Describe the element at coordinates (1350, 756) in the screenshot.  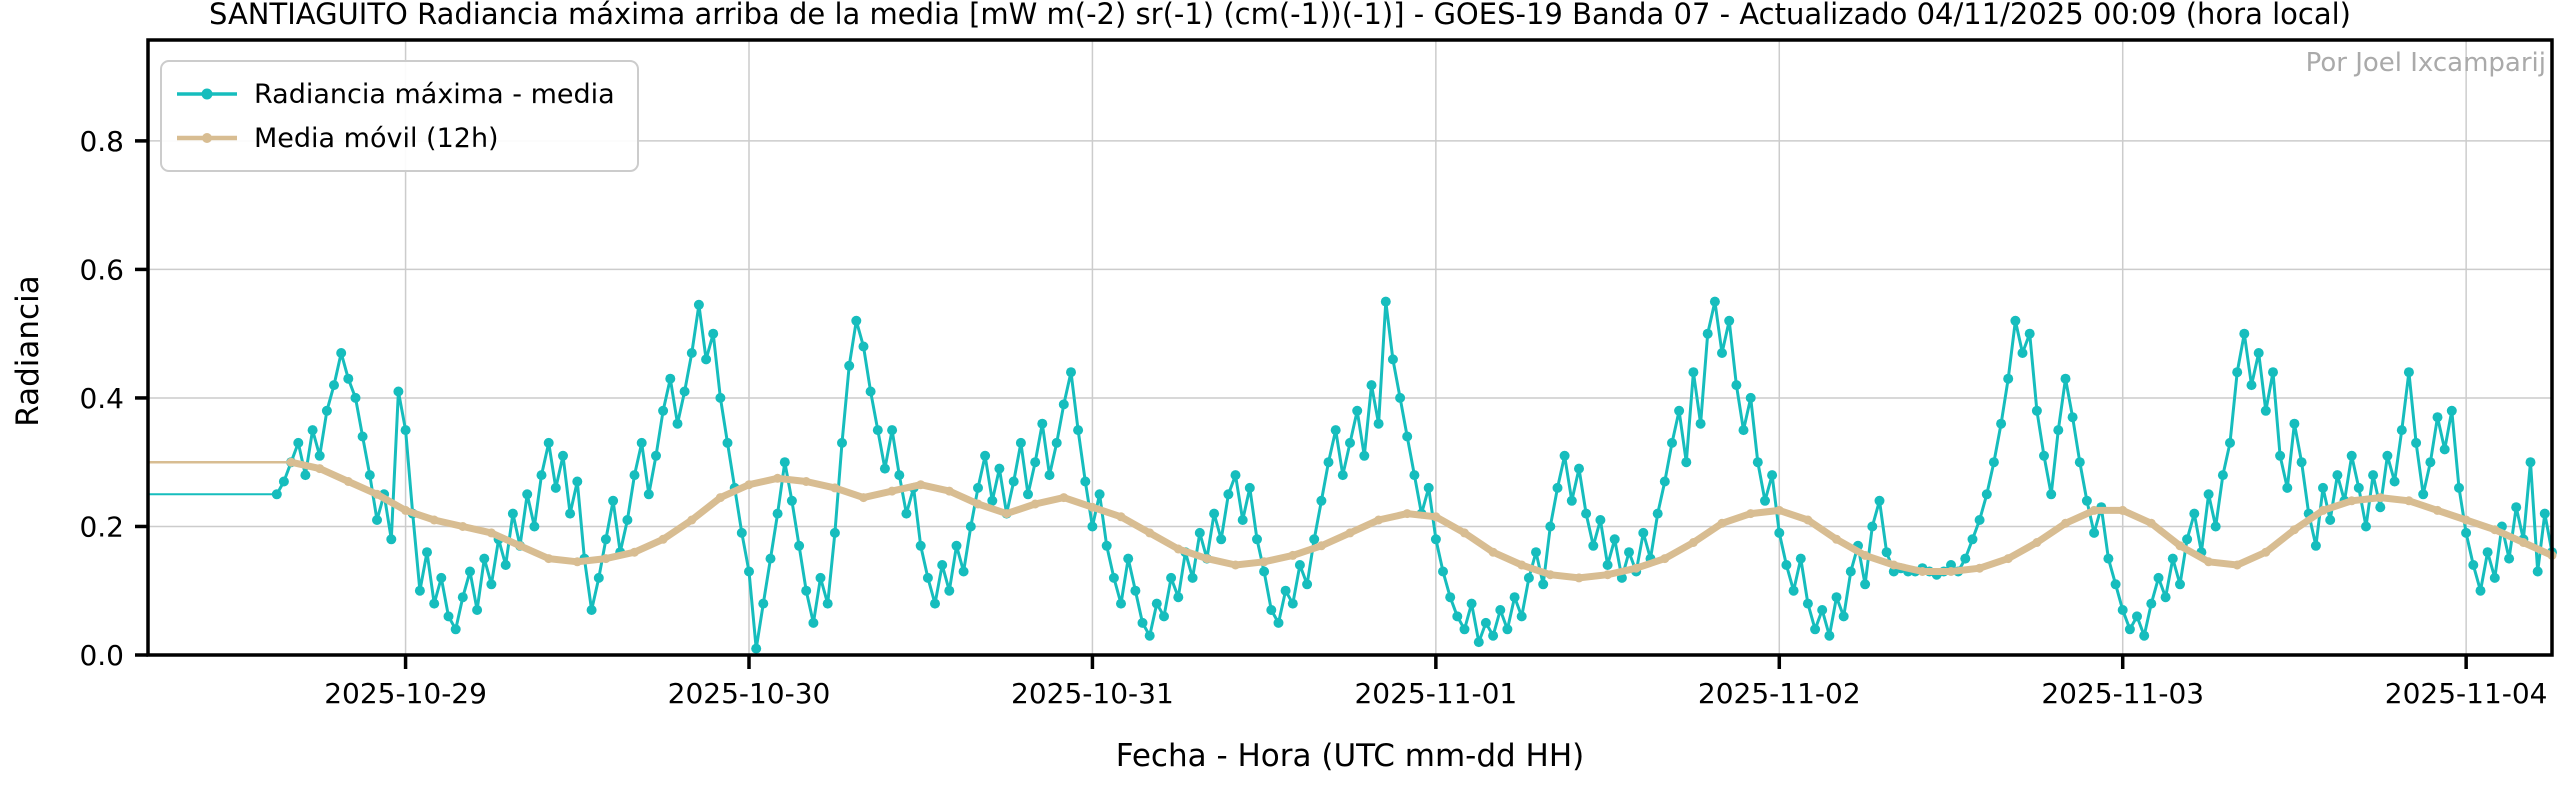
I see `x-axis-label: Fecha - Hora (UTC mm-dd HH)` at that location.